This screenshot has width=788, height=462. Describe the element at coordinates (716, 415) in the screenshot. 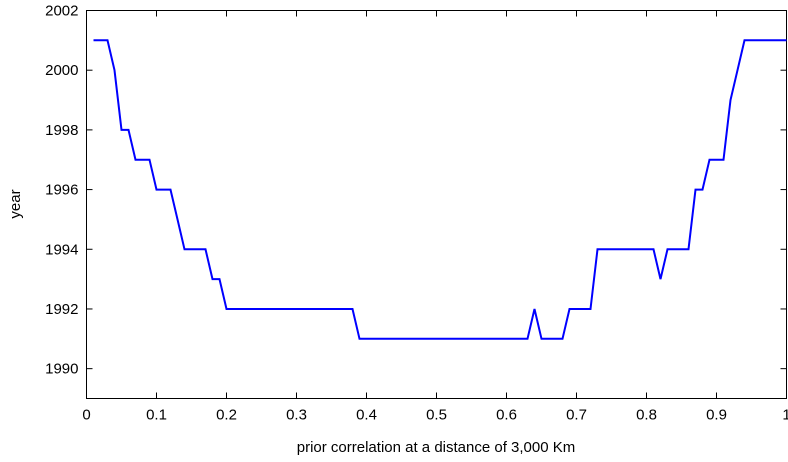

I see `x-tick-label: 0.9` at that location.